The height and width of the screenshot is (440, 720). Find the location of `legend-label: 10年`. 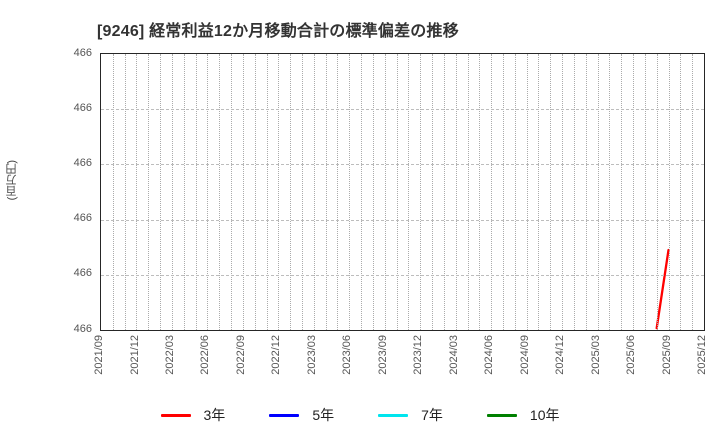

legend-label: 10年 is located at coordinates (544, 415).